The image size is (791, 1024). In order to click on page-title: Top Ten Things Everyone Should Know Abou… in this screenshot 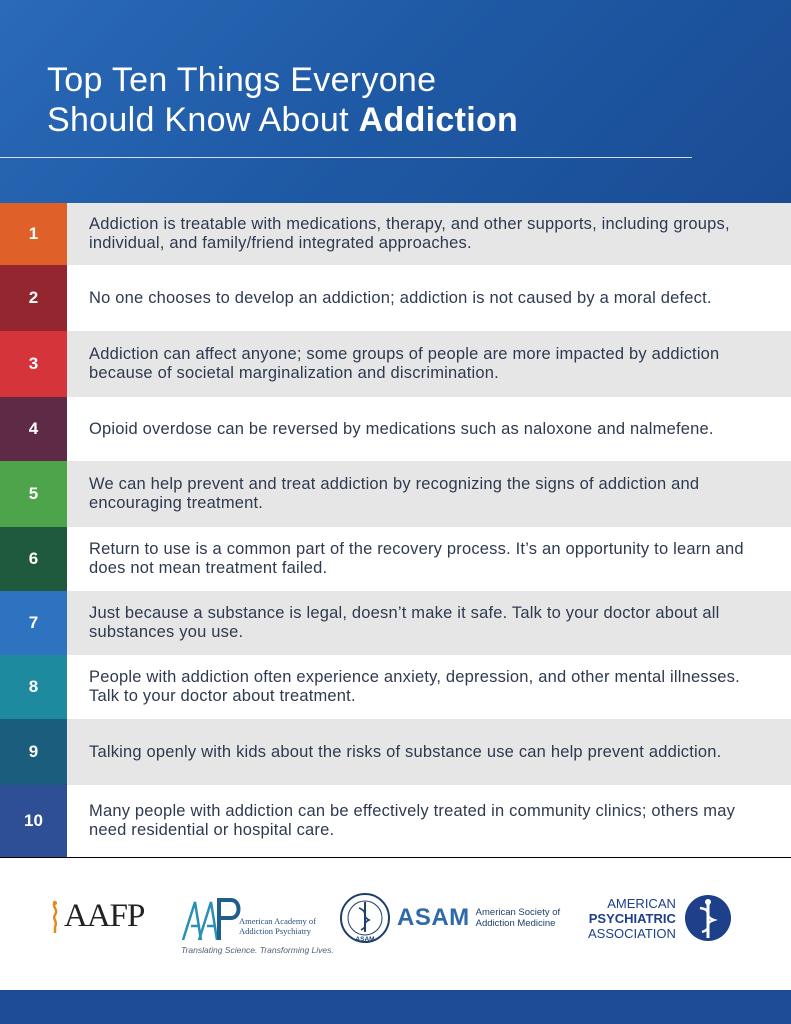, I will do `click(282, 100)`.